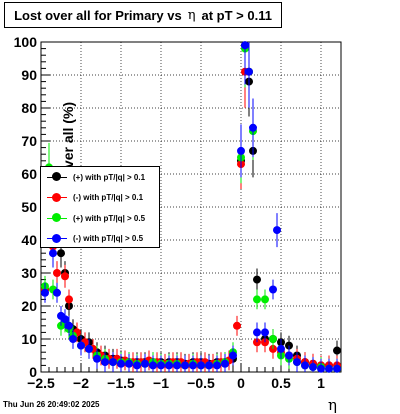 This screenshot has height=414, width=400. What do you see at coordinates (81, 383) in the screenshot?
I see `x-tick-label: −2` at bounding box center [81, 383].